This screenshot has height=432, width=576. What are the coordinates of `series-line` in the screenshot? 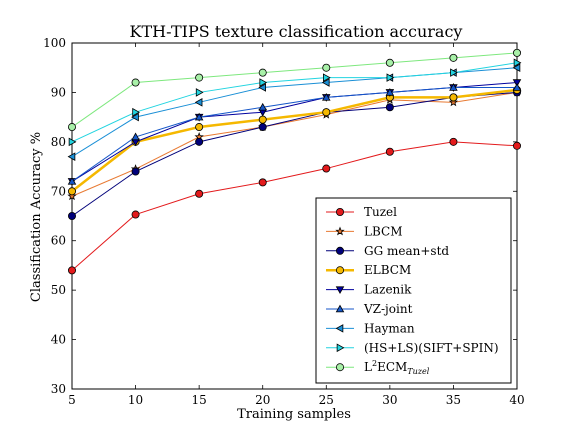 It's located at (294, 102).